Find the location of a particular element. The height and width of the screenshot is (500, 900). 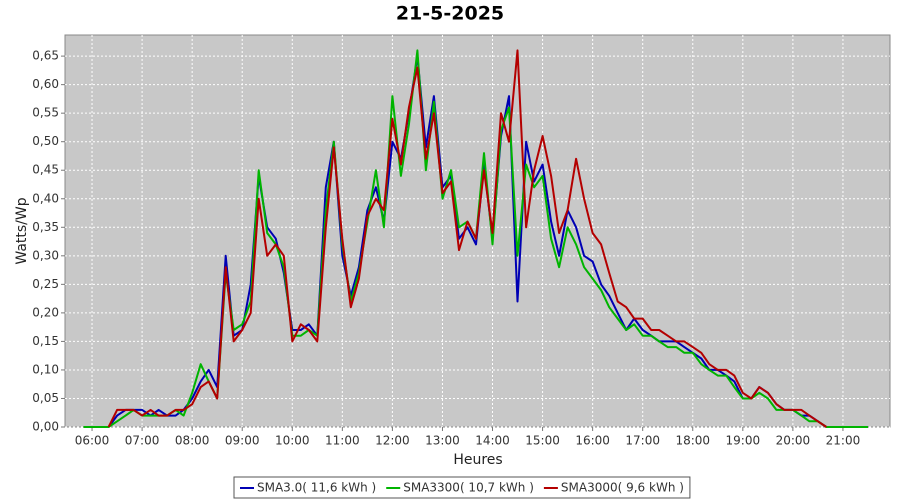

x-axis-title: Heures is located at coordinates (477, 460).